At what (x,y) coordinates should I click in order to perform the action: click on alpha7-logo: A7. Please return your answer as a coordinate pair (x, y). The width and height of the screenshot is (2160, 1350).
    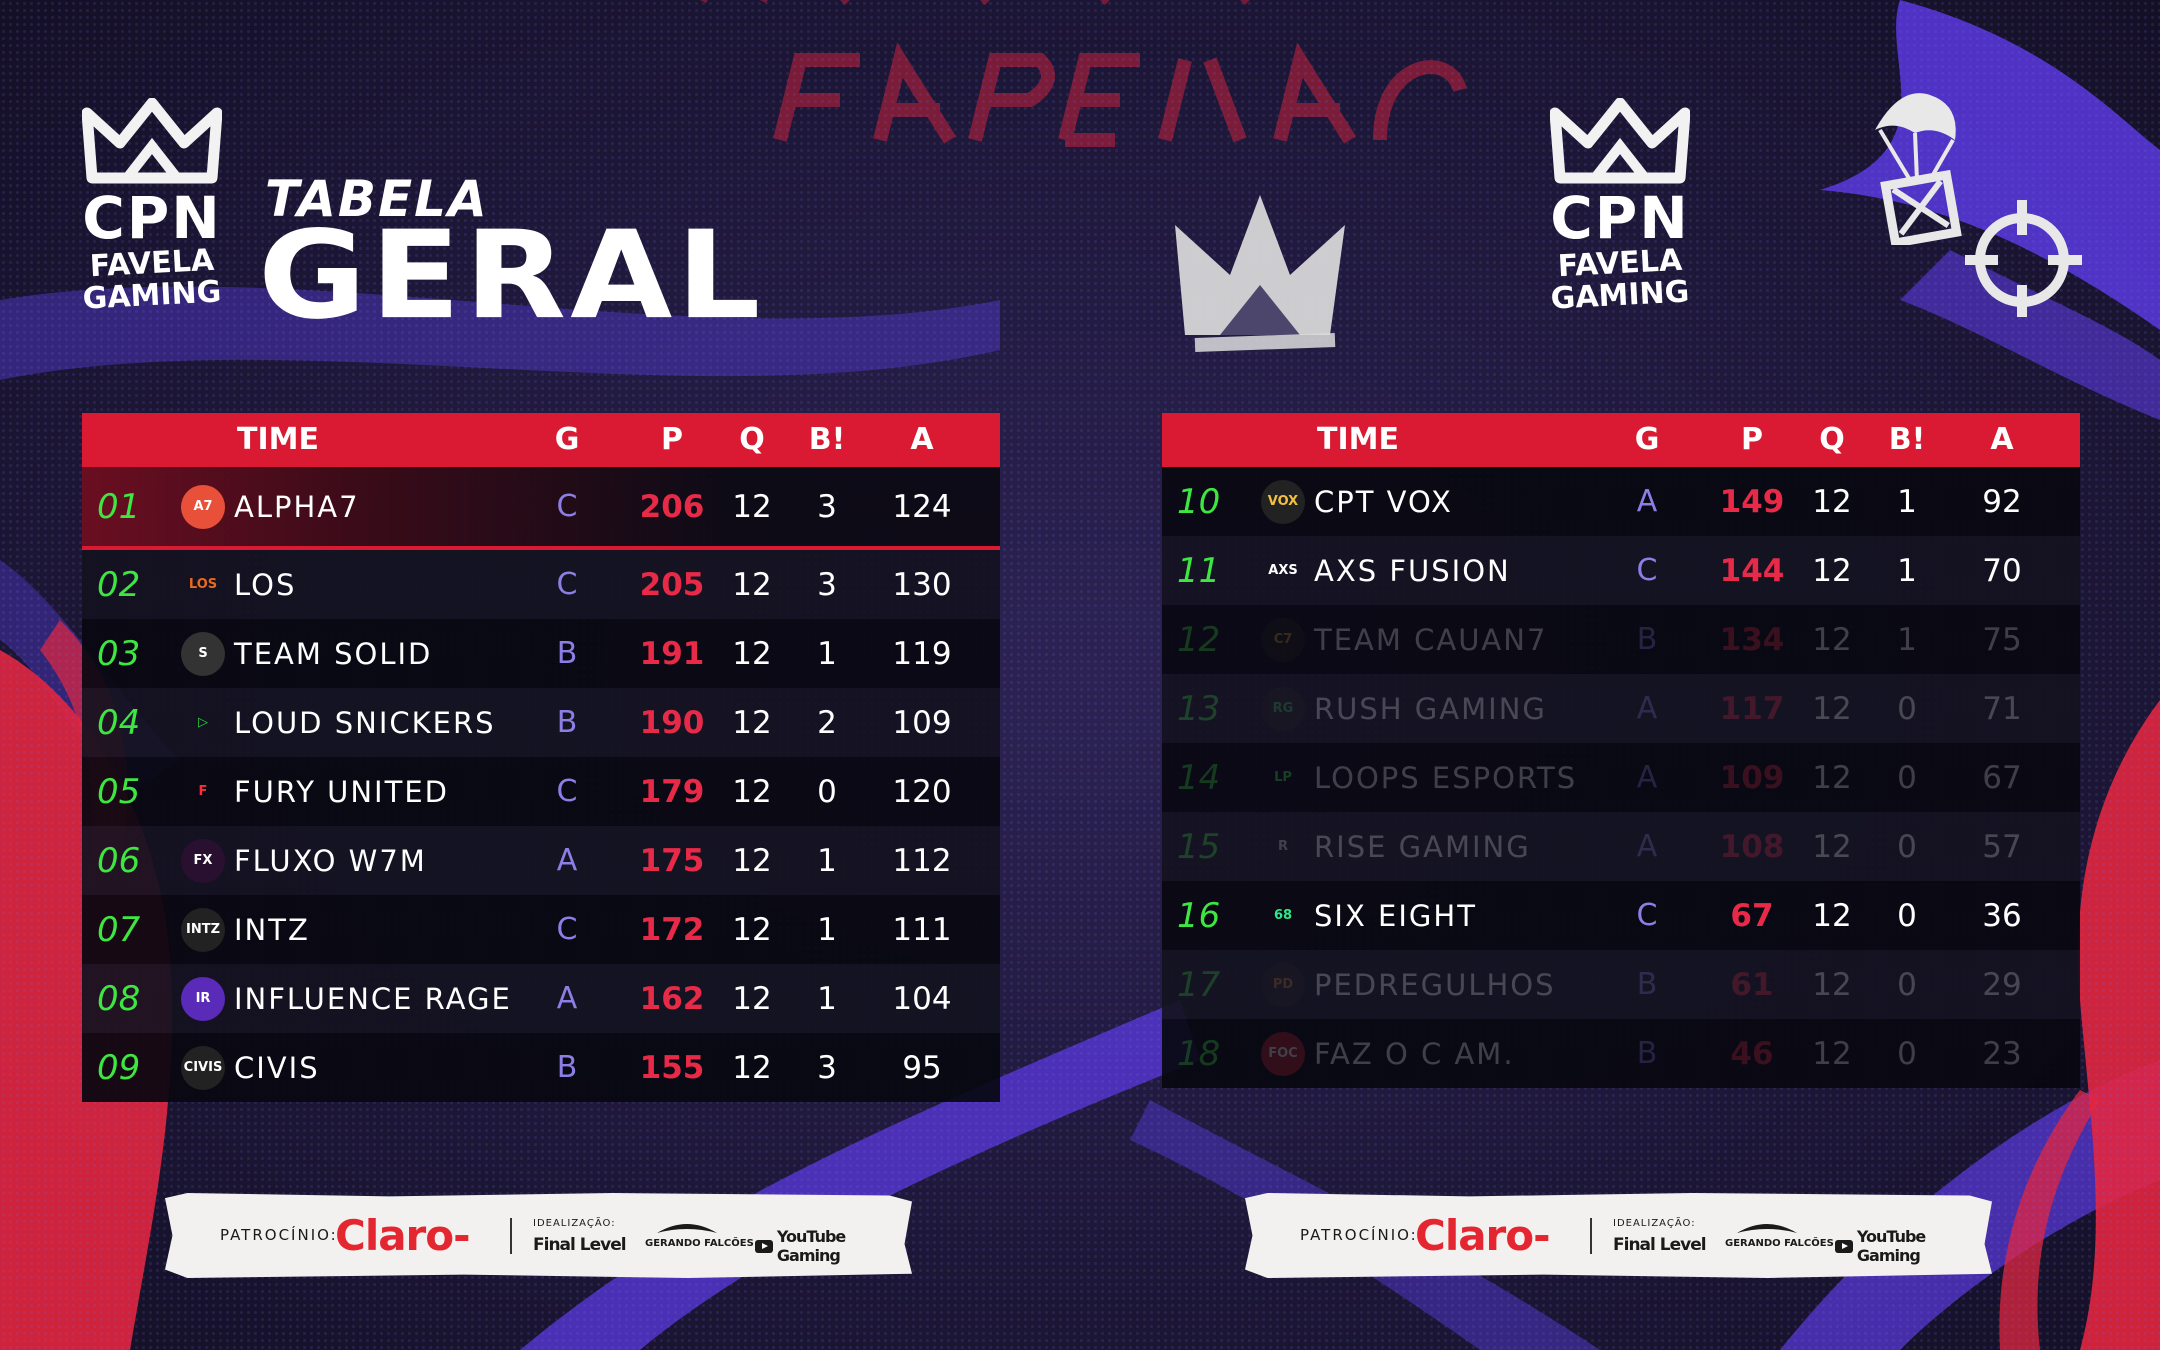
    Looking at the image, I should click on (203, 506).